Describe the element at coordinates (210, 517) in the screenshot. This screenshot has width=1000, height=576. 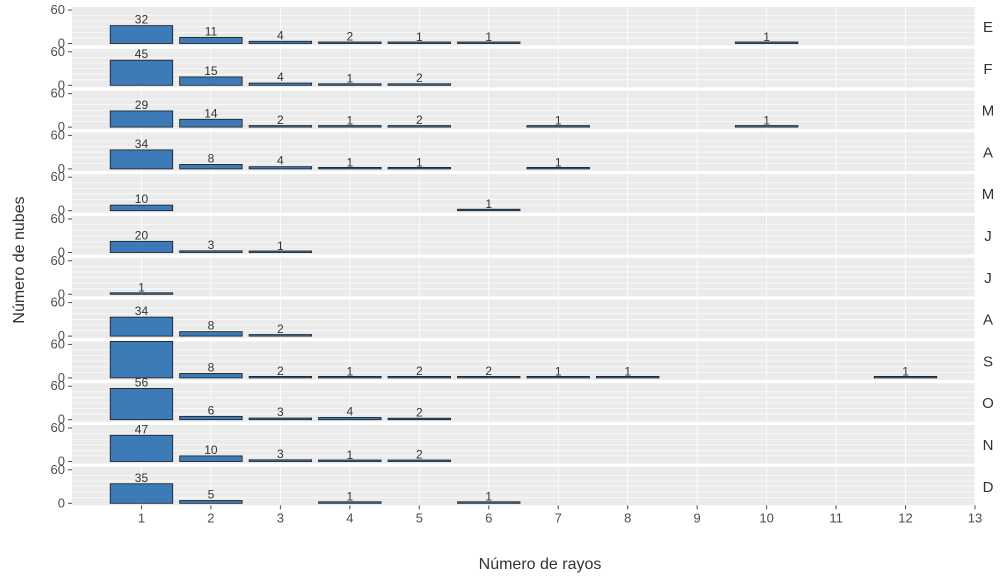
I see `x-tick-label: 2` at that location.